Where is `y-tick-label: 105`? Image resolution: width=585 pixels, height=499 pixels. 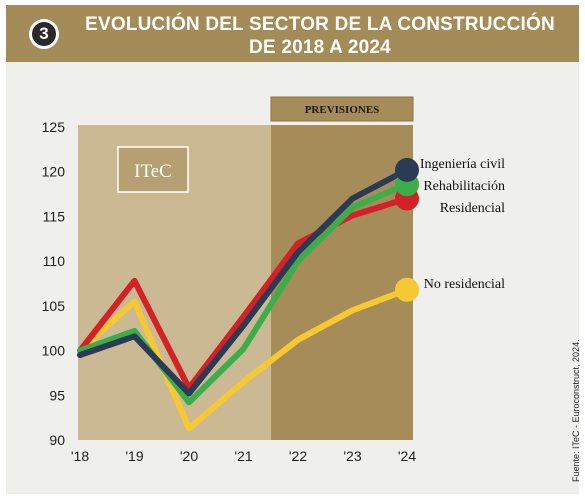 y-tick-label: 105 is located at coordinates (54, 306).